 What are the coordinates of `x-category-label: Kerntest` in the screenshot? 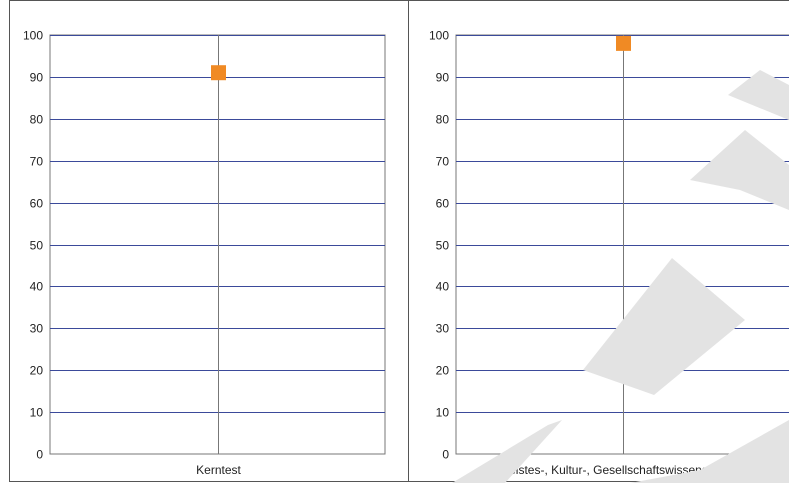 It's located at (218, 470).